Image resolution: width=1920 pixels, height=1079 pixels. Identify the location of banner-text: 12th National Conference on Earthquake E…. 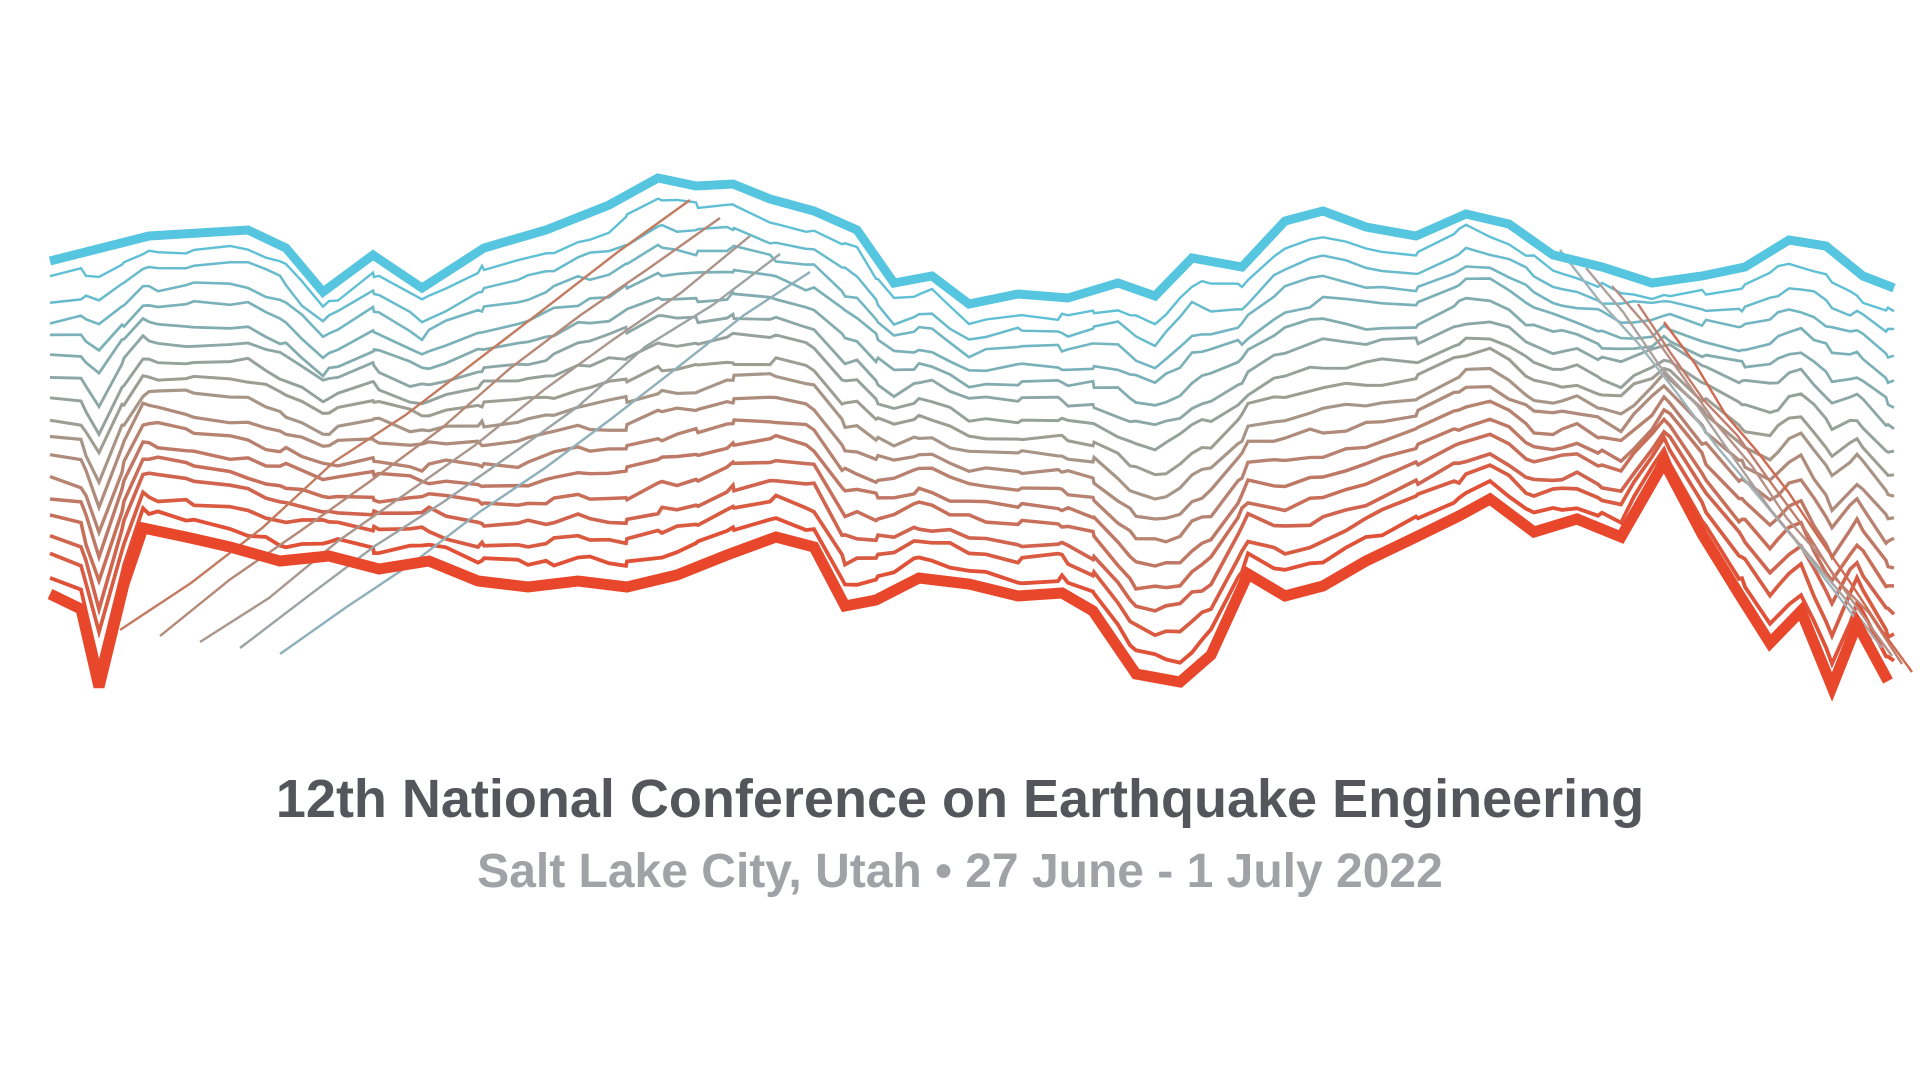
(960, 833).